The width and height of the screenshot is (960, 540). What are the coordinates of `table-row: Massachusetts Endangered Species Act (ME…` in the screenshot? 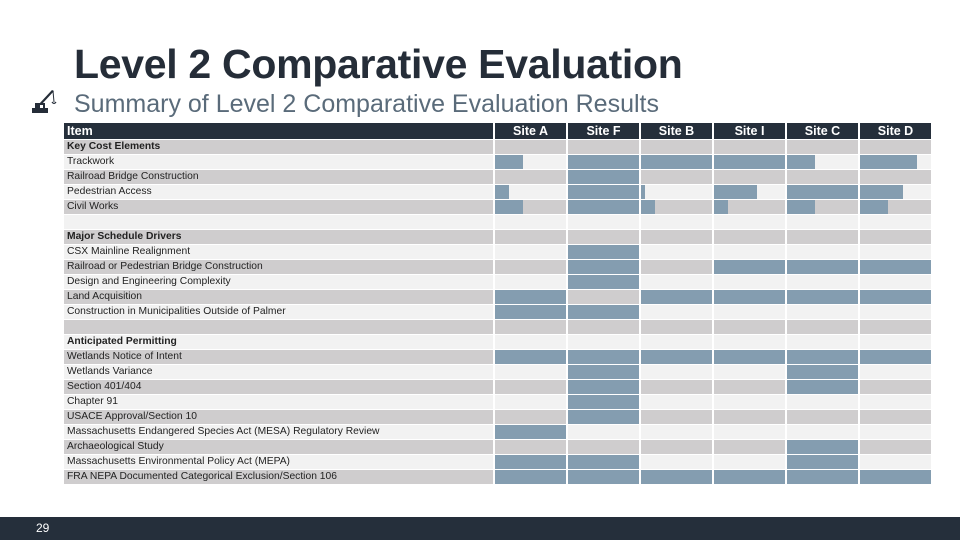 It's located at (497, 432).